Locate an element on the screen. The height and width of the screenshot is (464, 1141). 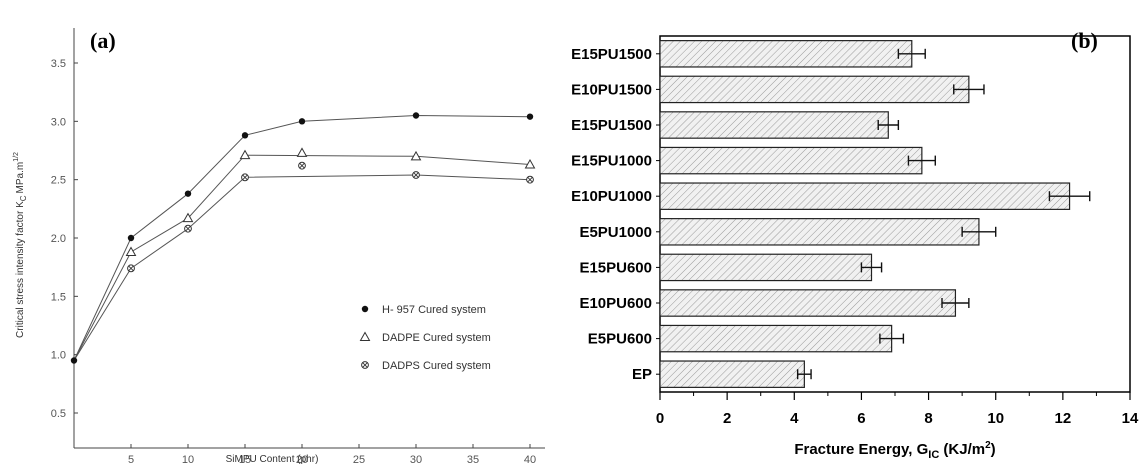
x-tick-label: 30 is located at coordinates (416, 459).